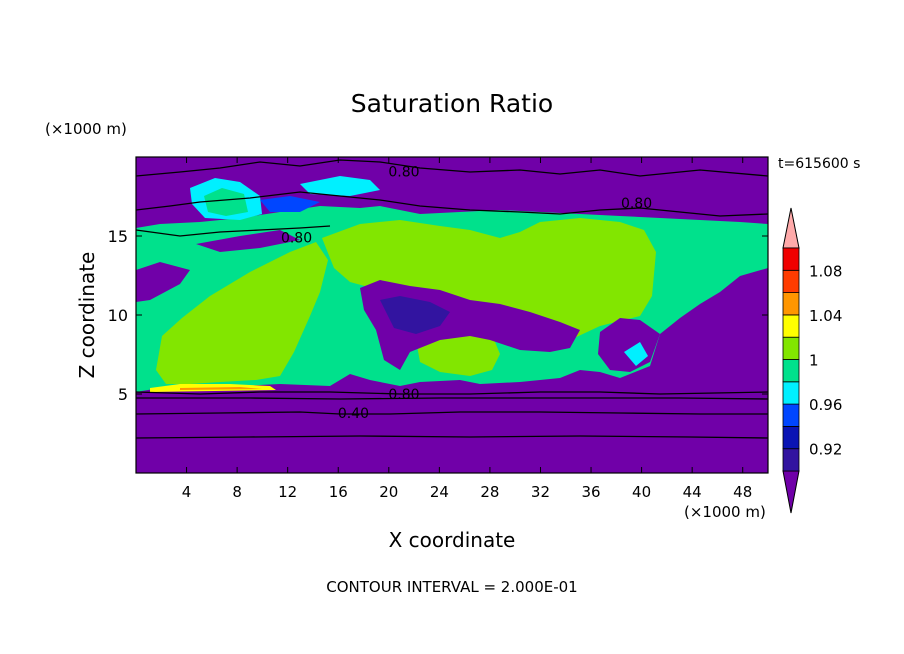 The image size is (904, 654). I want to click on field-lower-dry-layer, so click(452, 432).